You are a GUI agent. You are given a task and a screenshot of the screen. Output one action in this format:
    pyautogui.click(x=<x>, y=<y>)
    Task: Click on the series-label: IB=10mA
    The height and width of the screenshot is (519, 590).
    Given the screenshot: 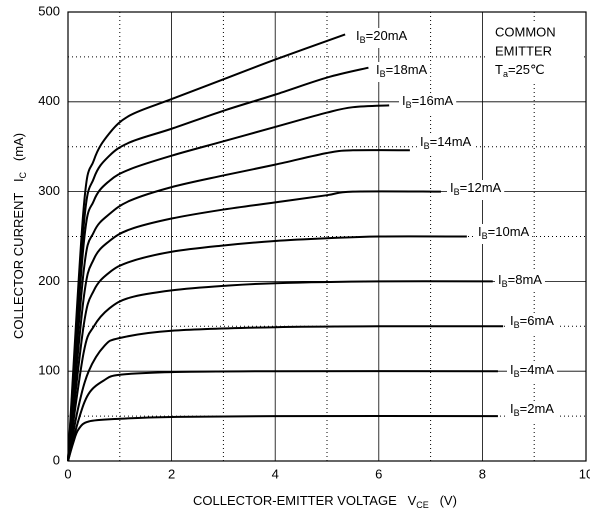 What is the action you would take?
    pyautogui.click(x=504, y=232)
    